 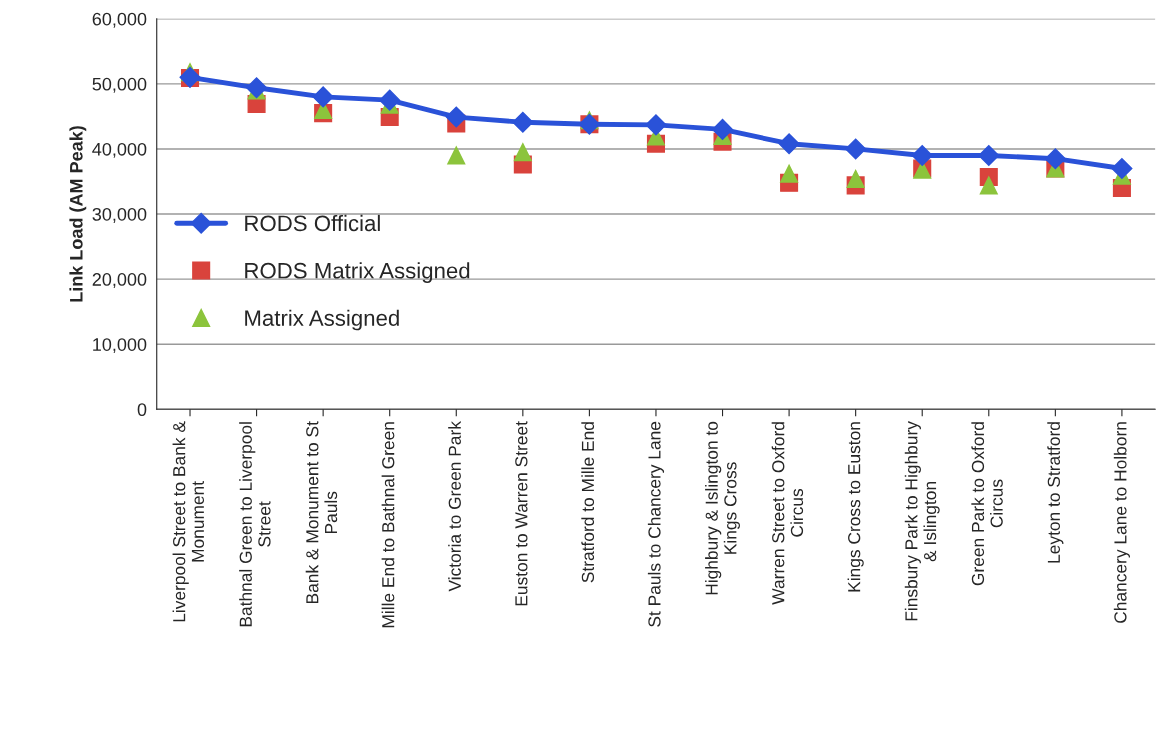 What do you see at coordinates (1121, 522) in the screenshot?
I see `x-tick-label: Chancery Lane to Holborn` at bounding box center [1121, 522].